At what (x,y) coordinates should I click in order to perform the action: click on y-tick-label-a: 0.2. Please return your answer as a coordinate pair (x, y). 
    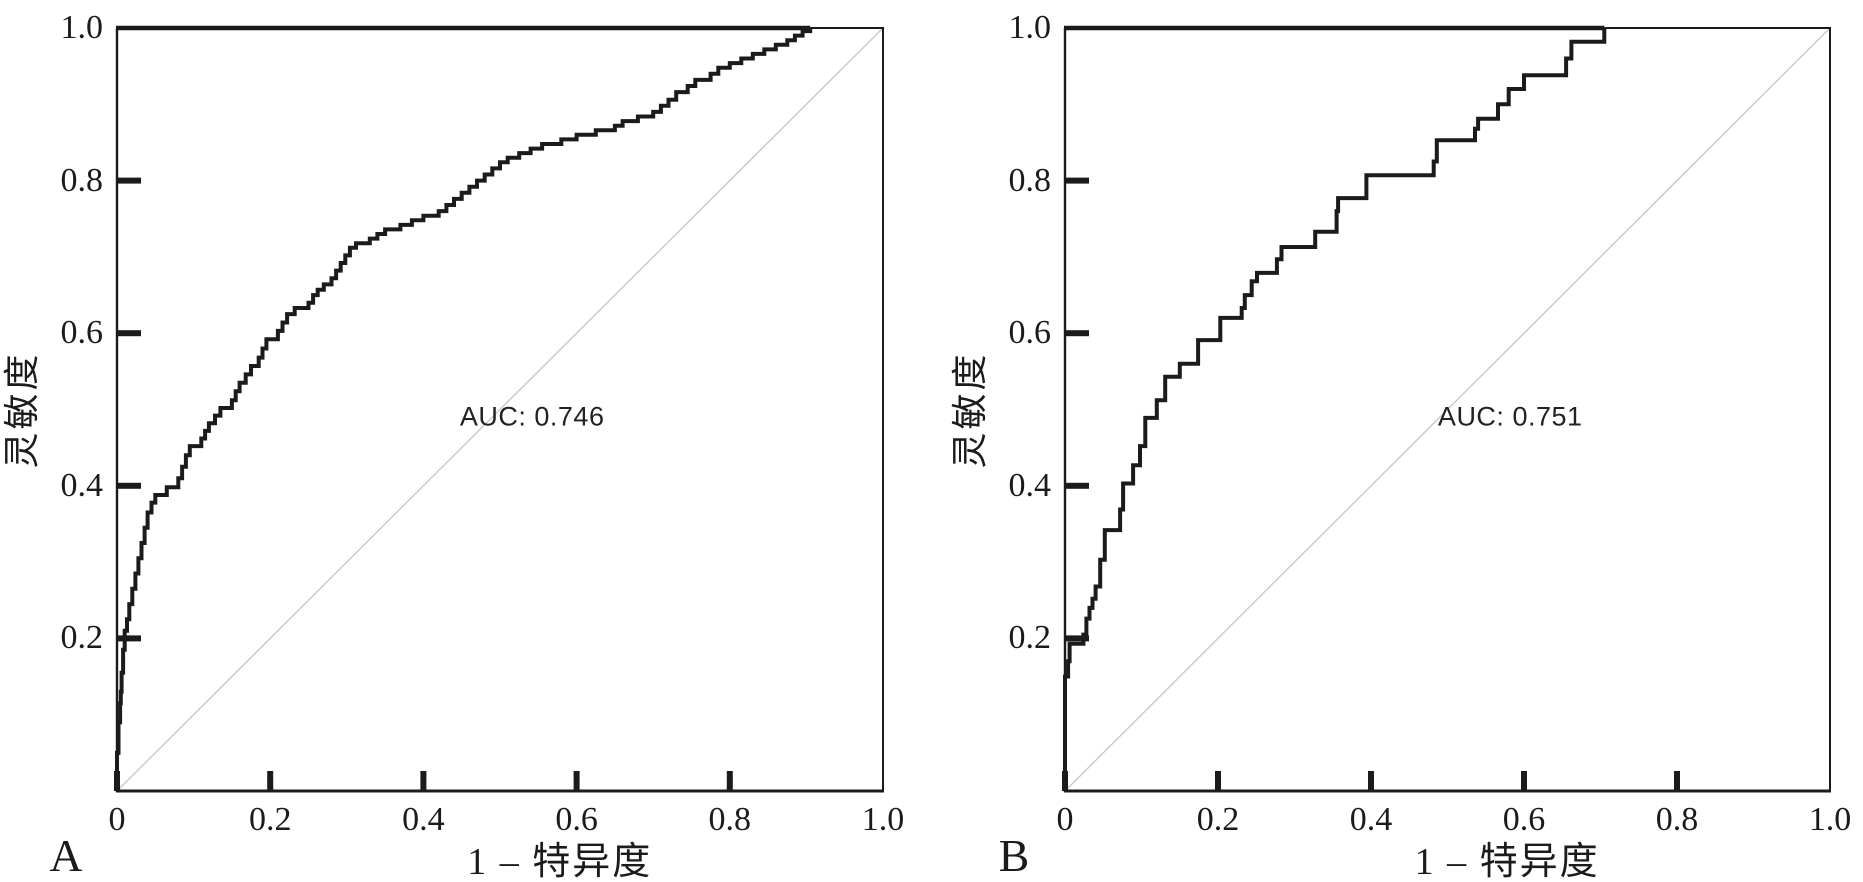
    Looking at the image, I should click on (82, 638).